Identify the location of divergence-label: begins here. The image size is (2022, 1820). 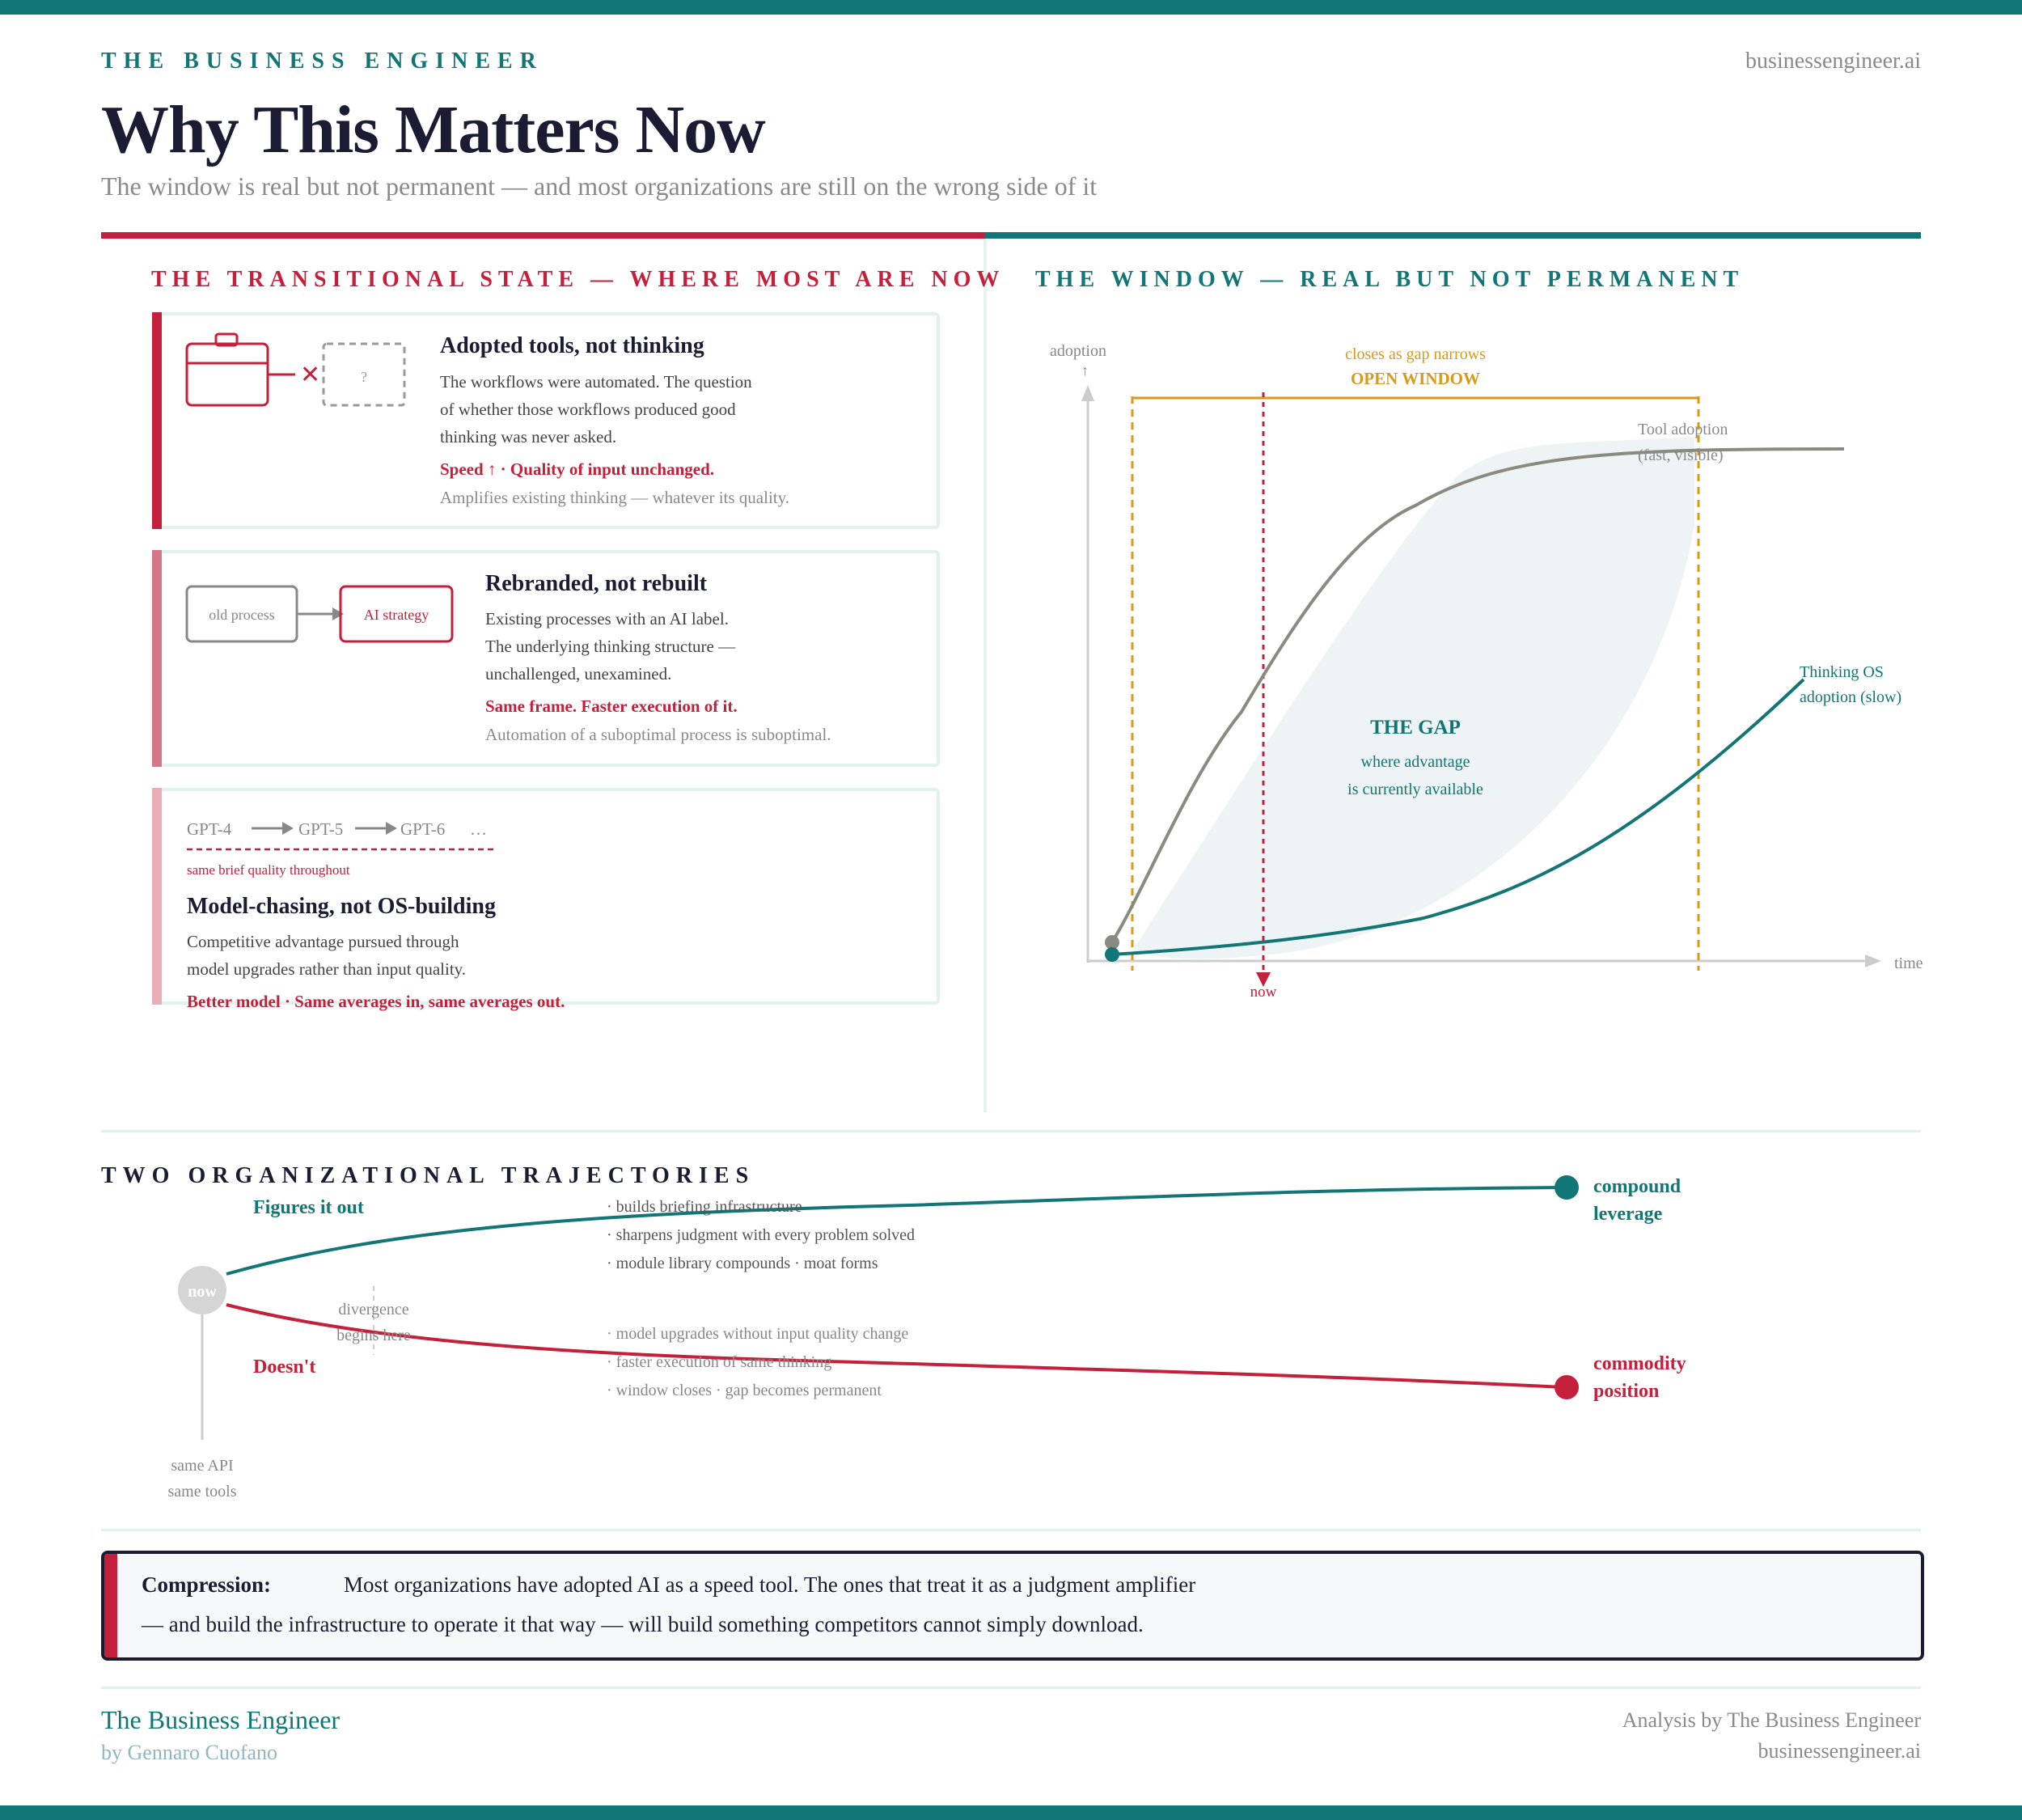
(373, 1335).